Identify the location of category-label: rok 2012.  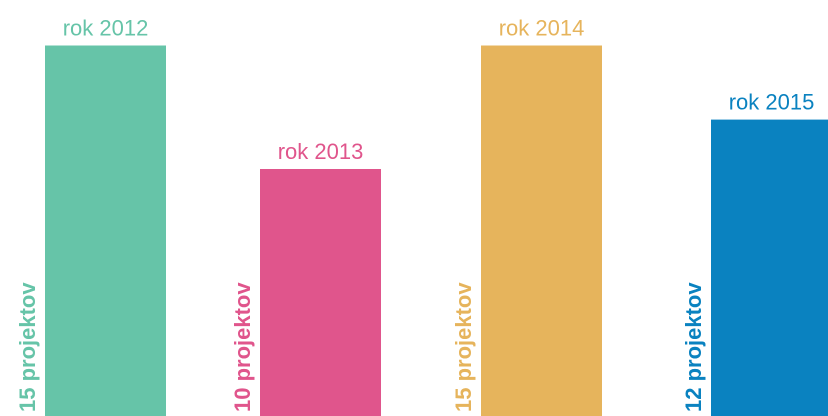
(106, 28).